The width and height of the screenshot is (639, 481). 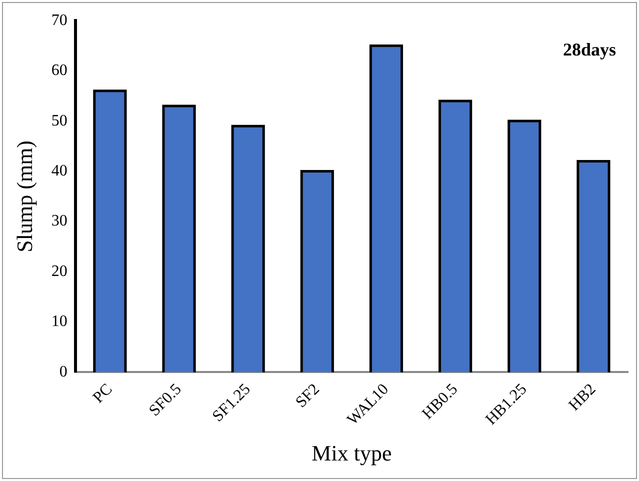 I want to click on y-tick-label: 30, so click(x=59, y=221).